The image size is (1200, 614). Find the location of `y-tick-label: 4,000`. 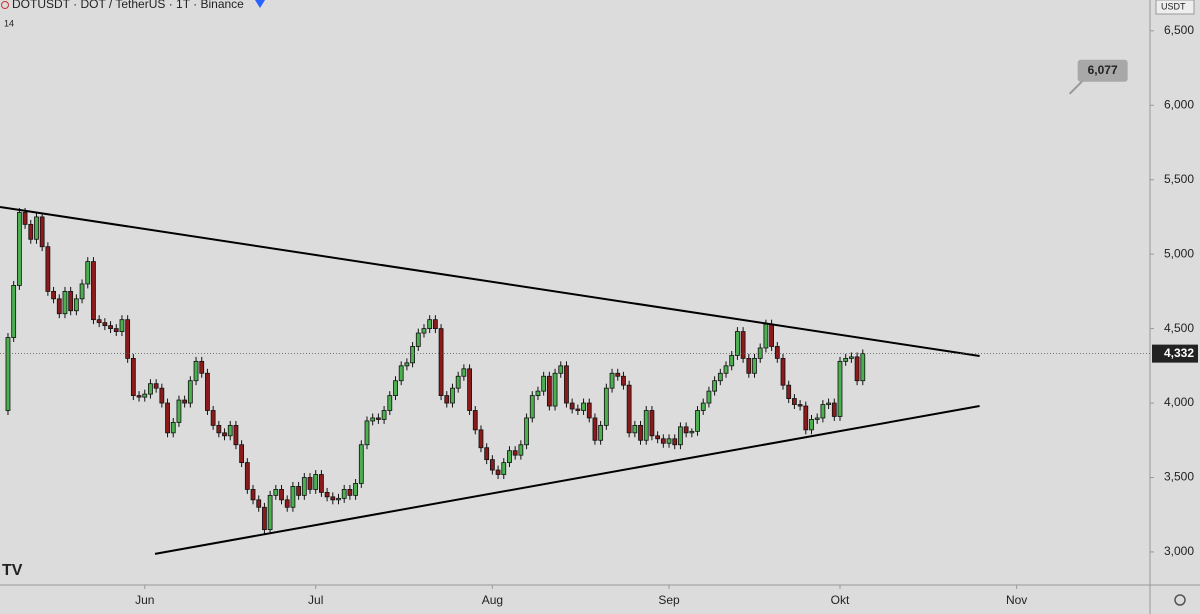

y-tick-label: 4,000 is located at coordinates (1179, 402).